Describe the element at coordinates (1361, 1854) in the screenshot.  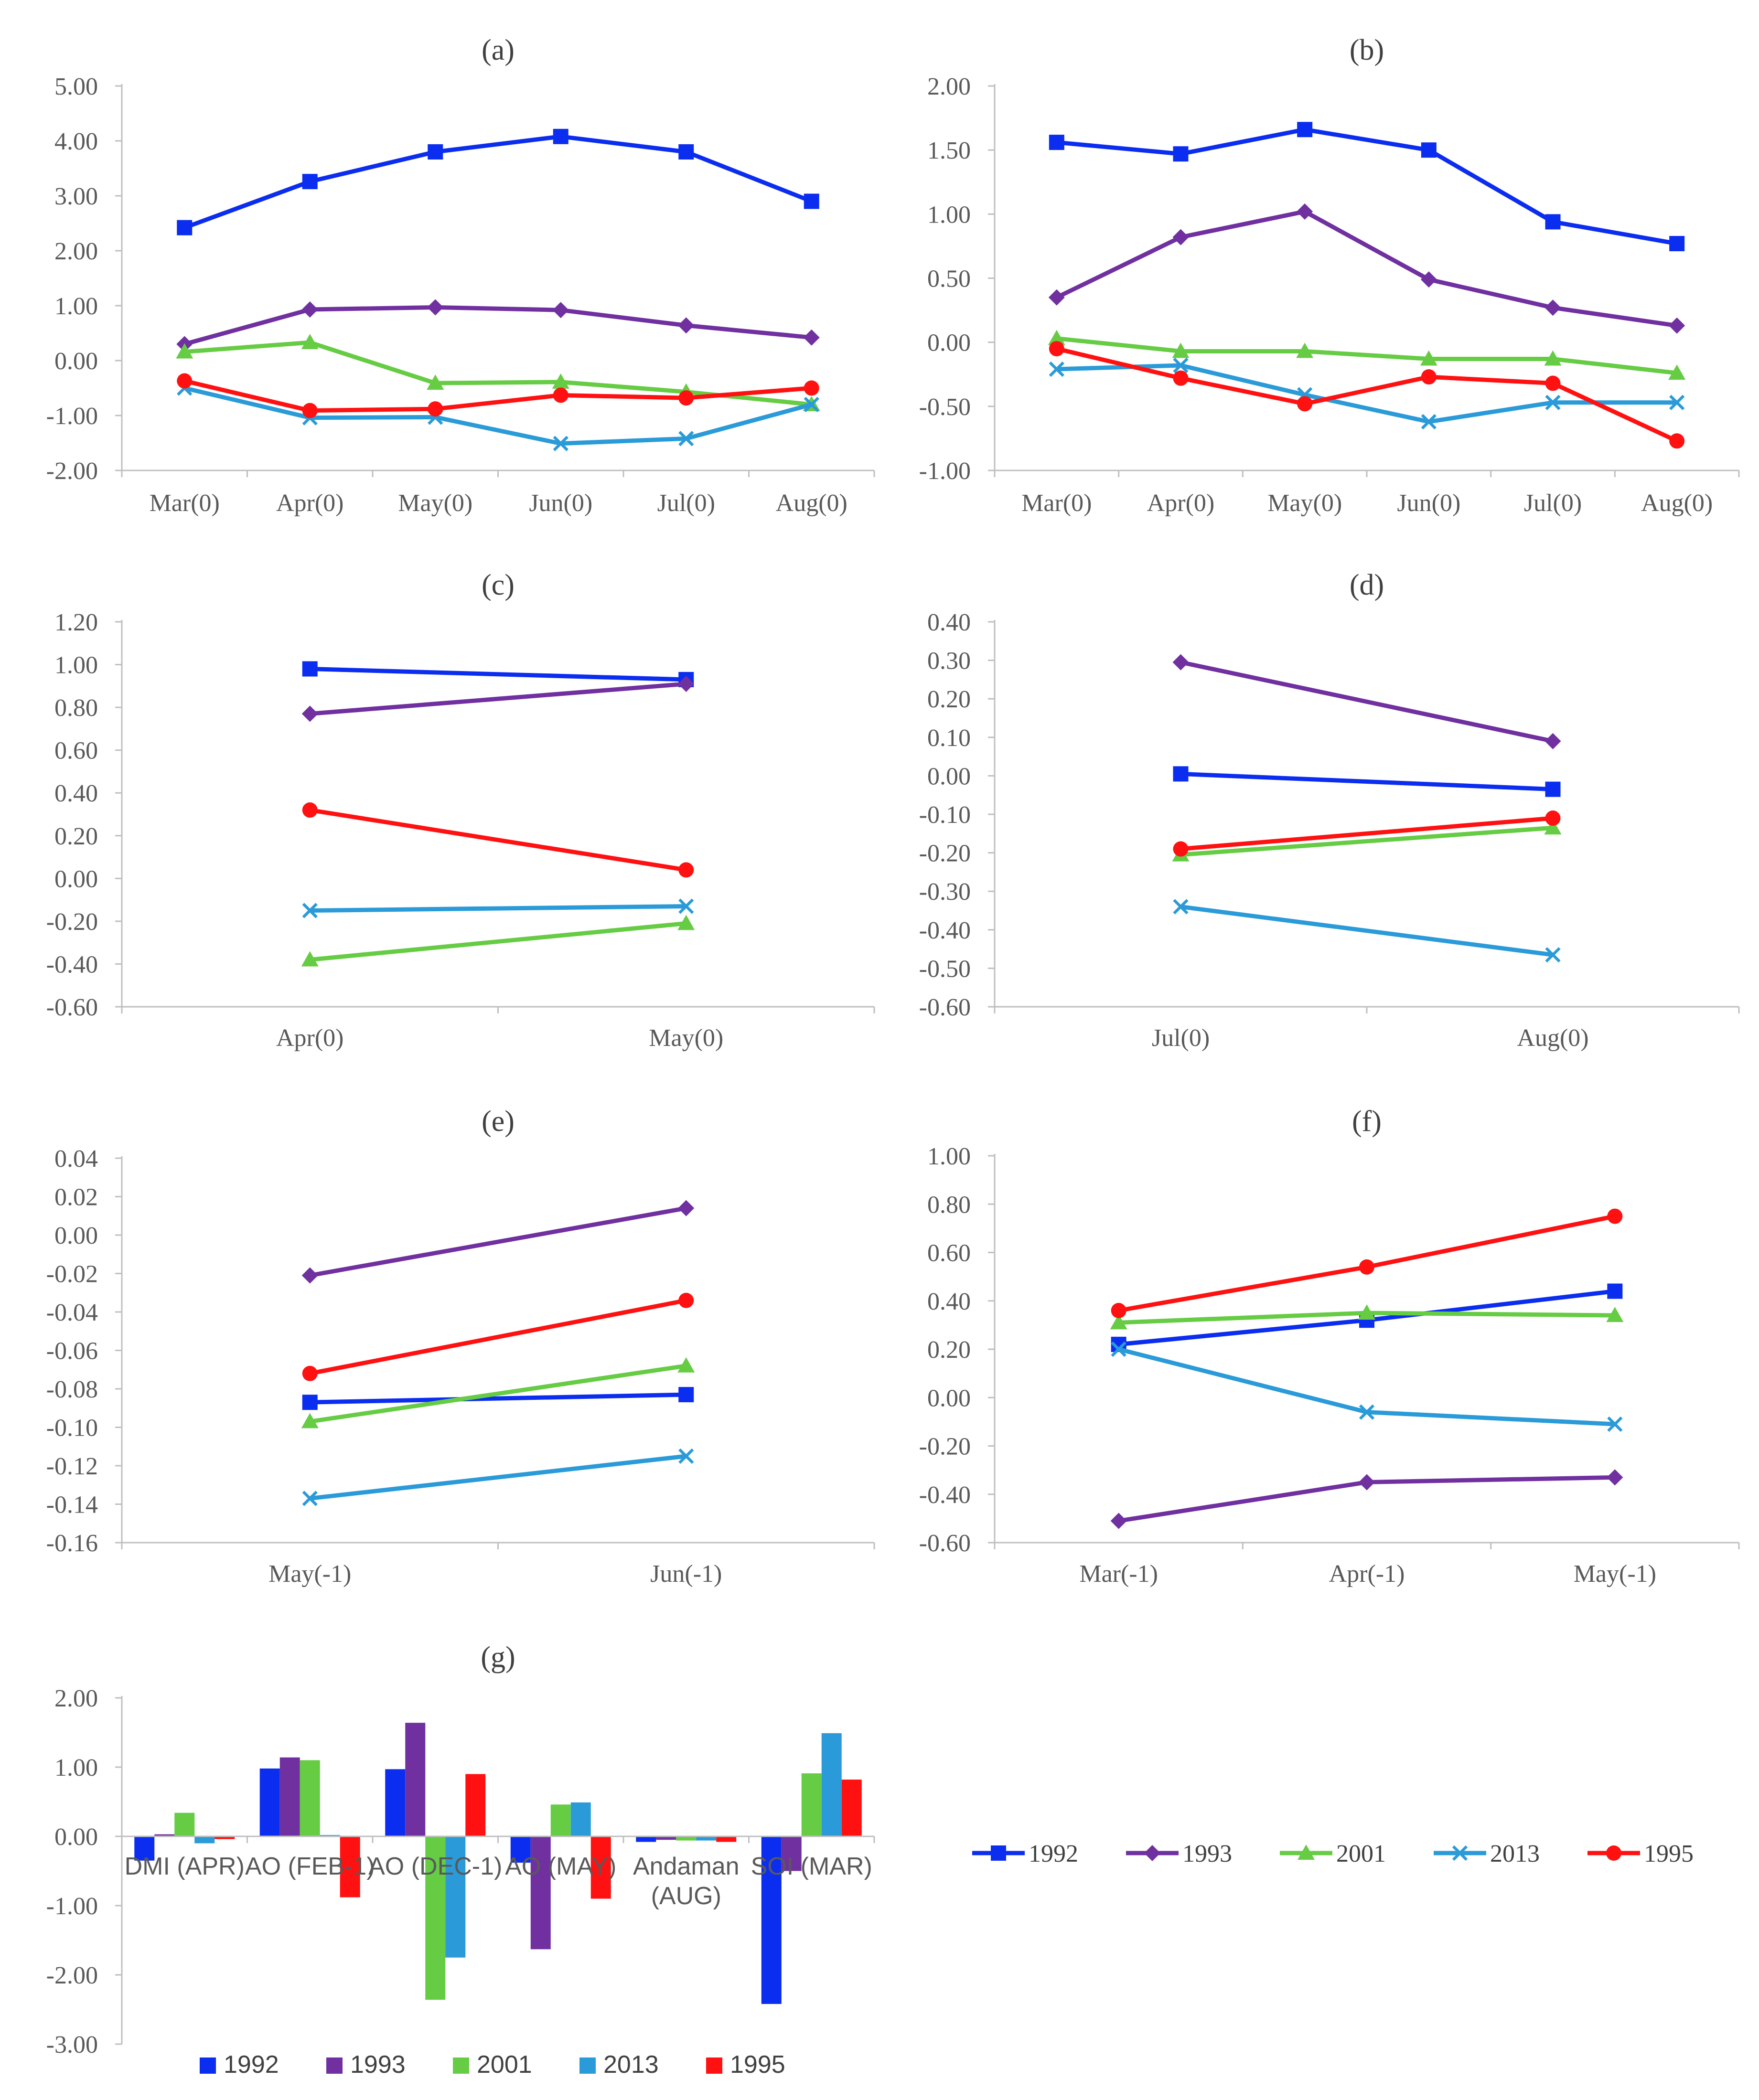
I see `legend-label: 2001` at that location.